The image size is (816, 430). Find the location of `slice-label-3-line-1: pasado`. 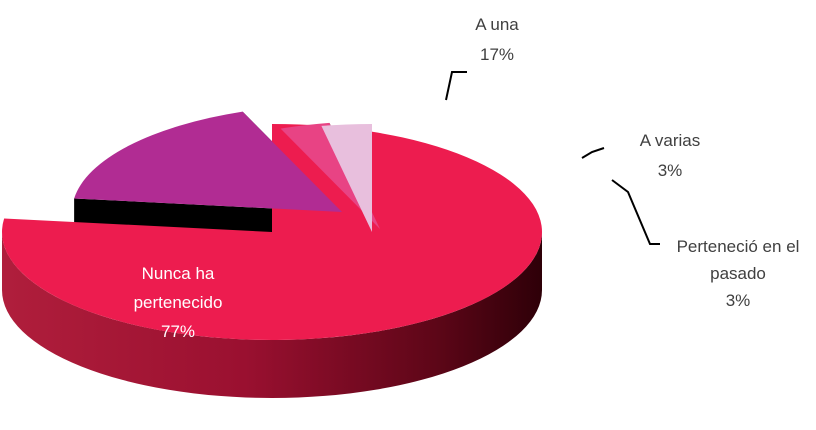

slice-label-3-line-1: pasado is located at coordinates (738, 273).